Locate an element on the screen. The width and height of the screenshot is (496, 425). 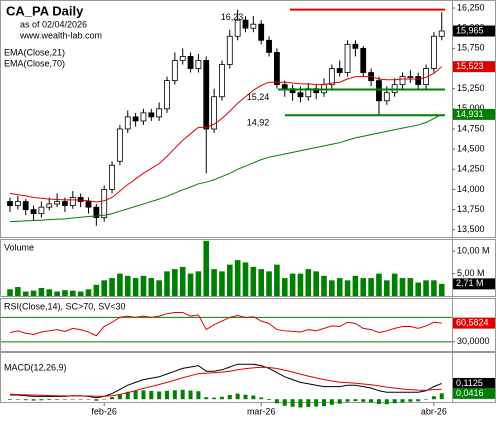
y-tick-label: 15,250 is located at coordinates (471, 88).